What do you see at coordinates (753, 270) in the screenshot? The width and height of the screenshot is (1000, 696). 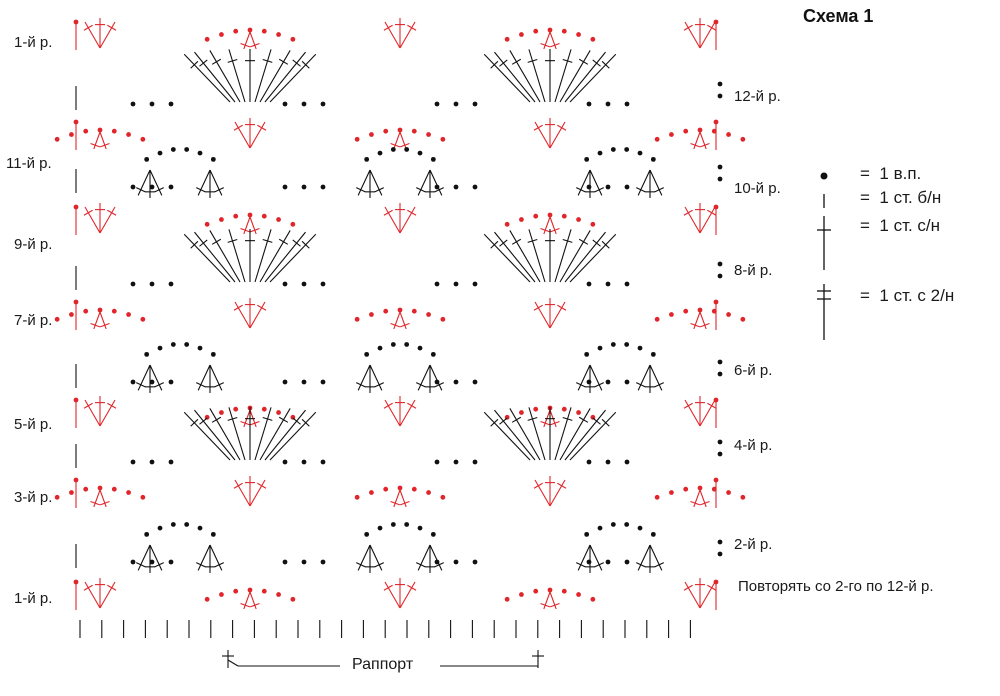 I see `row-label-right: 8-й р.` at bounding box center [753, 270].